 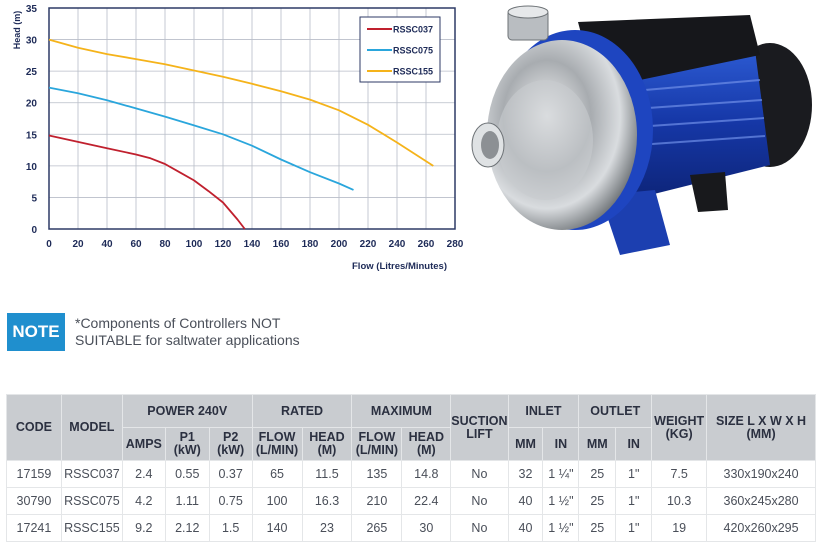 I want to click on cell-p2: 1.5, so click(x=230, y=528).